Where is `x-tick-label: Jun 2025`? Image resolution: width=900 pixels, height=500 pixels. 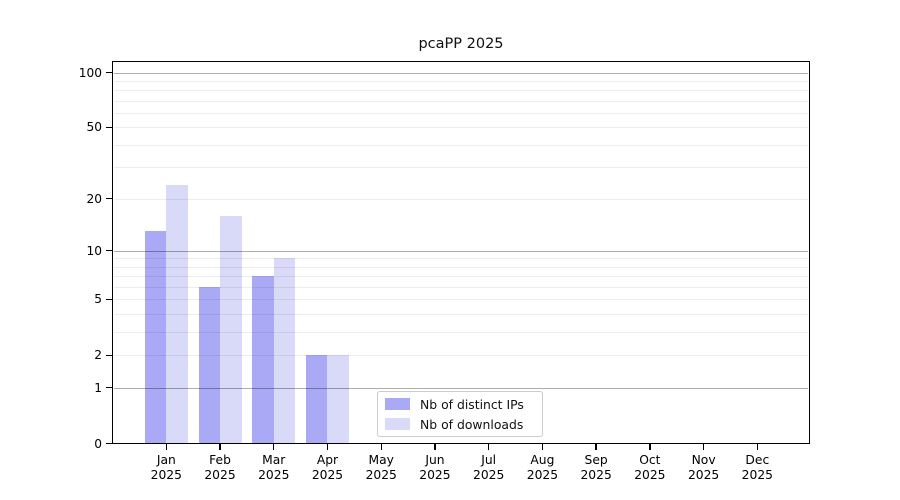 x-tick-label: Jun 2025 is located at coordinates (435, 467).